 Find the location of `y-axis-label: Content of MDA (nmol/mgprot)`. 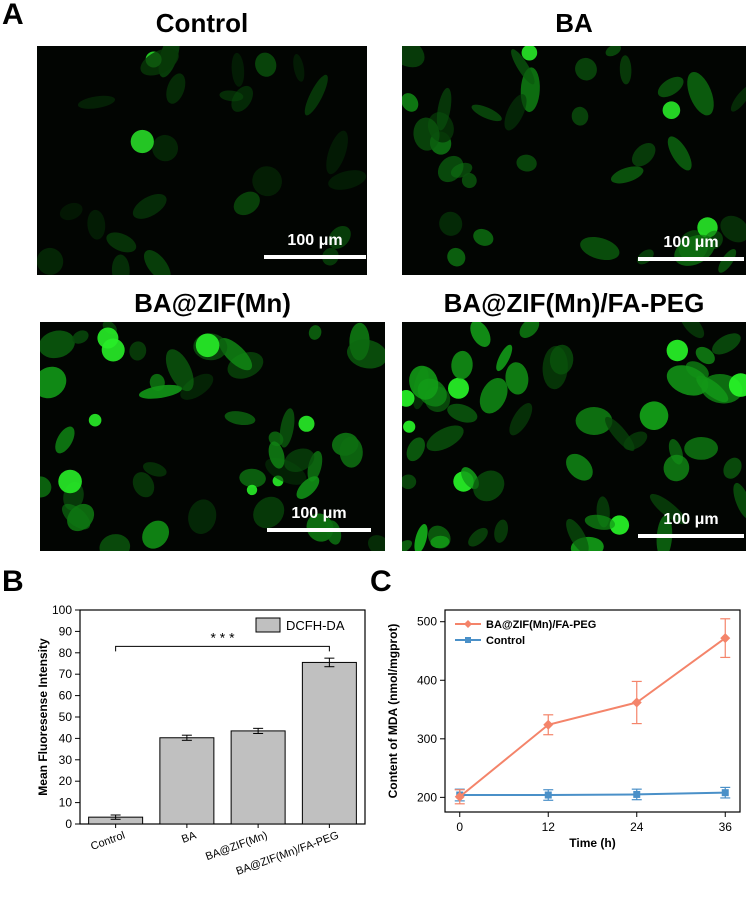

y-axis-label: Content of MDA (nmol/mgprot) is located at coordinates (393, 711).